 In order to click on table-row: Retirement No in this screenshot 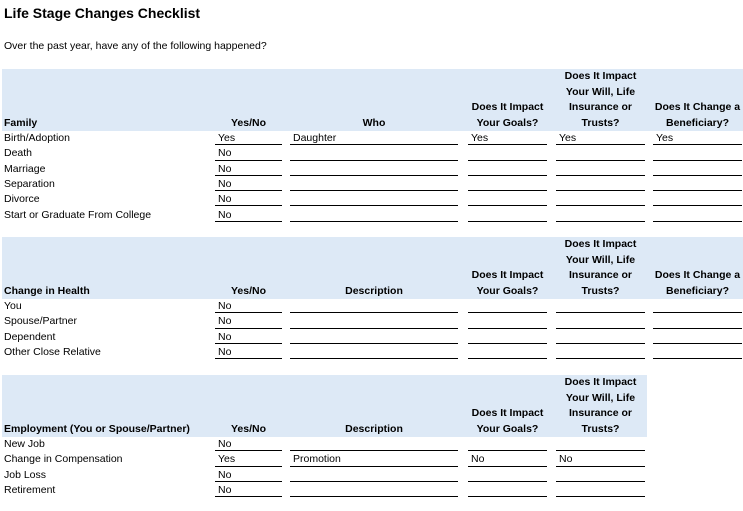, I will do `click(372, 490)`.